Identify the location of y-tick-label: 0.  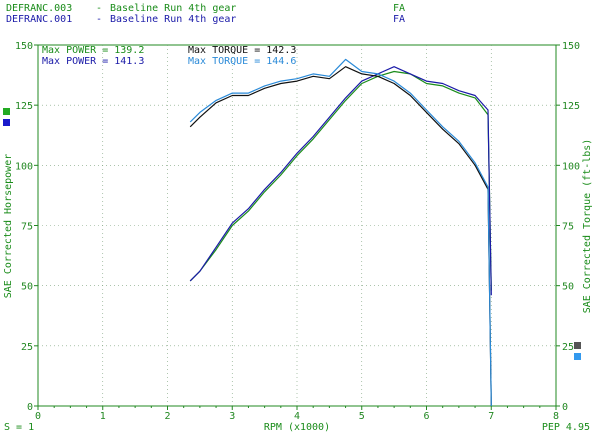
(30, 407).